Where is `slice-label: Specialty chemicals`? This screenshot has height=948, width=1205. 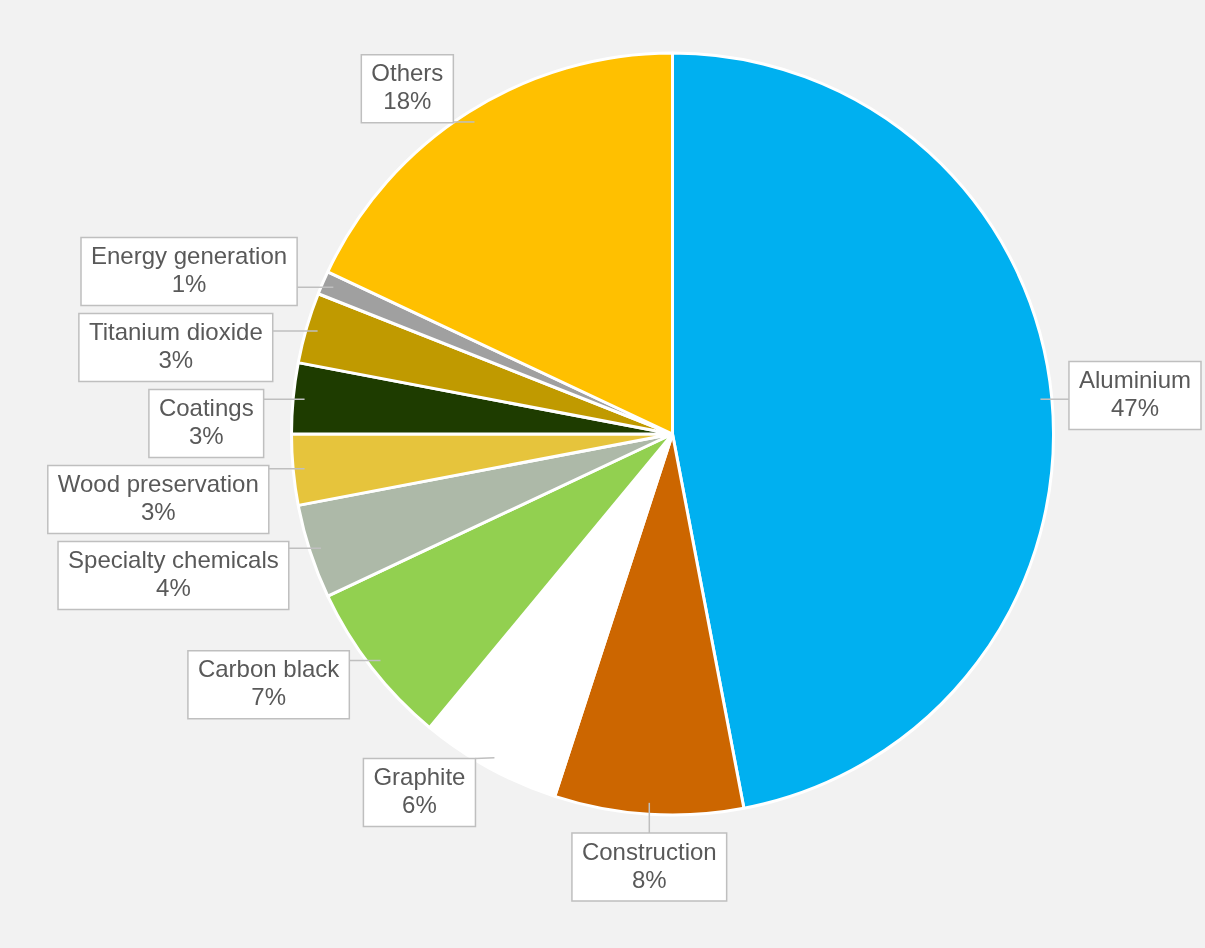
slice-label: Specialty chemicals is located at coordinates (173, 560).